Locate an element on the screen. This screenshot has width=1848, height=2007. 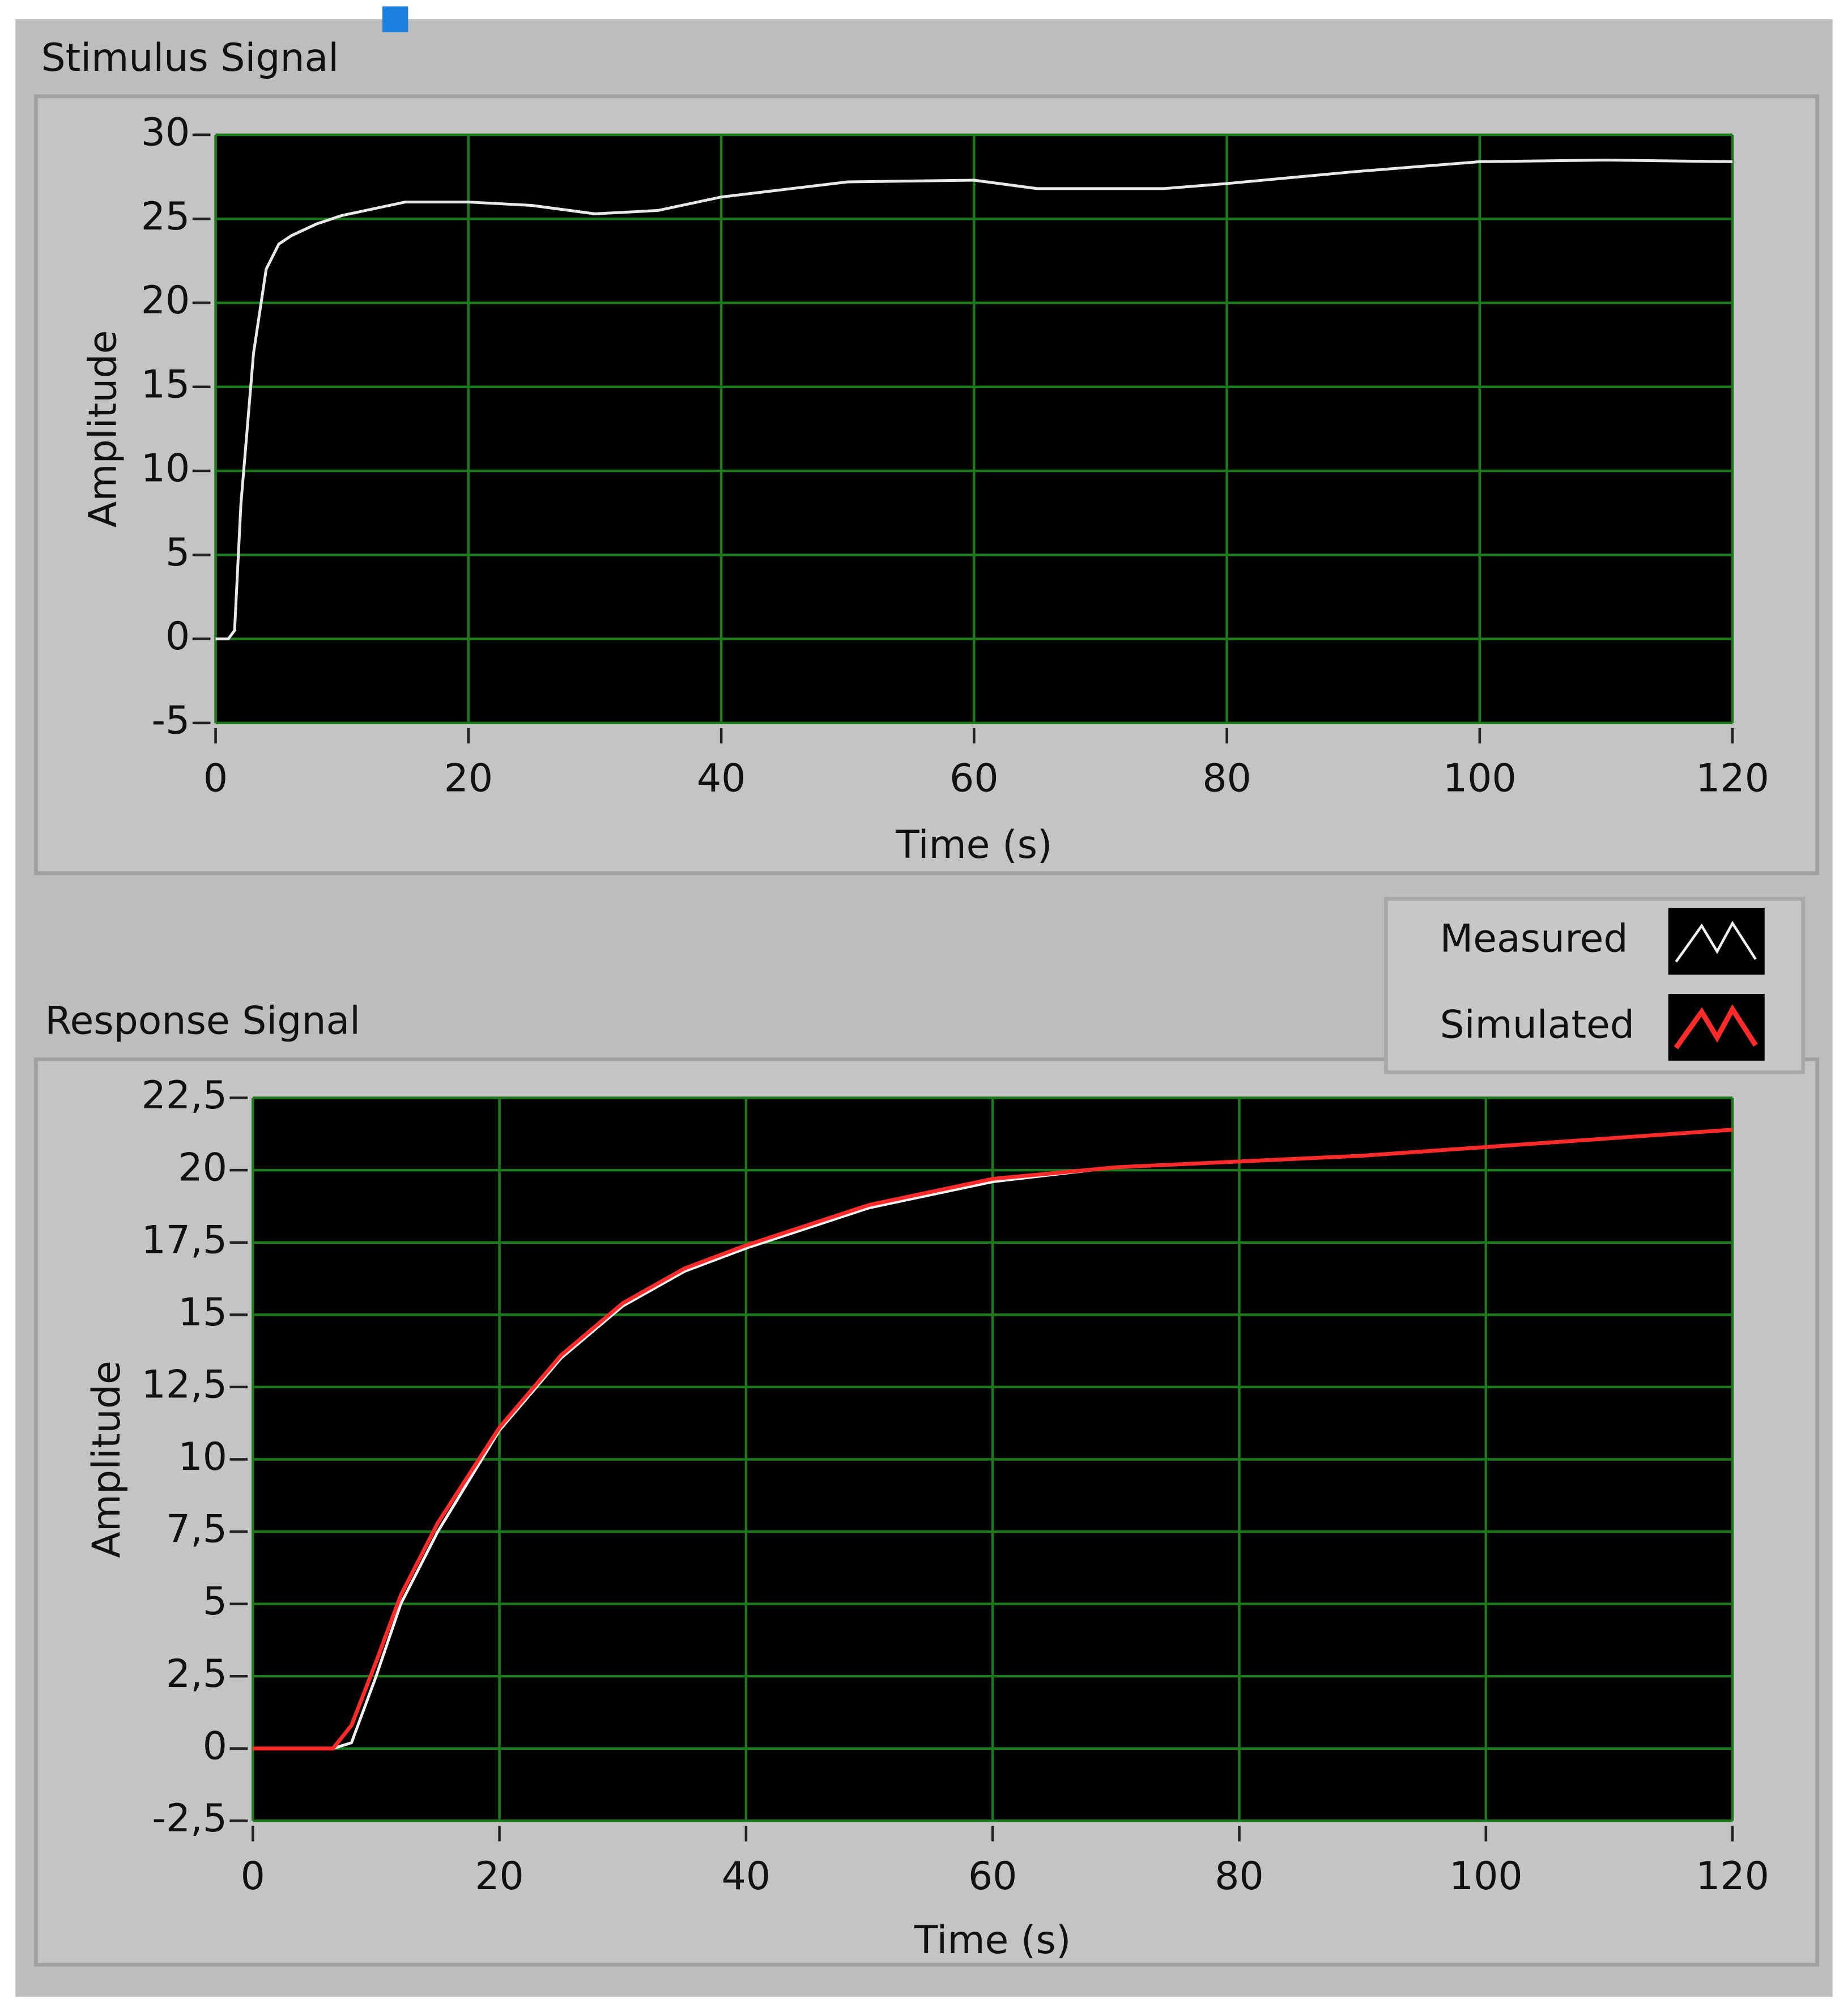
selection-handle is located at coordinates (395, 19).